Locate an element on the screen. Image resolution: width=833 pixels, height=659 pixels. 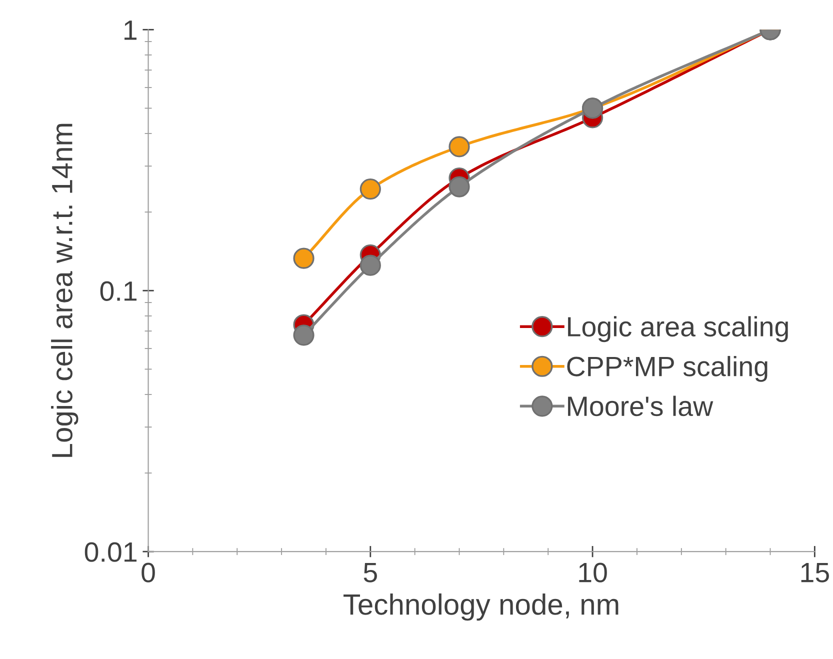
y-tick-label: 1 is located at coordinates (130, 30).